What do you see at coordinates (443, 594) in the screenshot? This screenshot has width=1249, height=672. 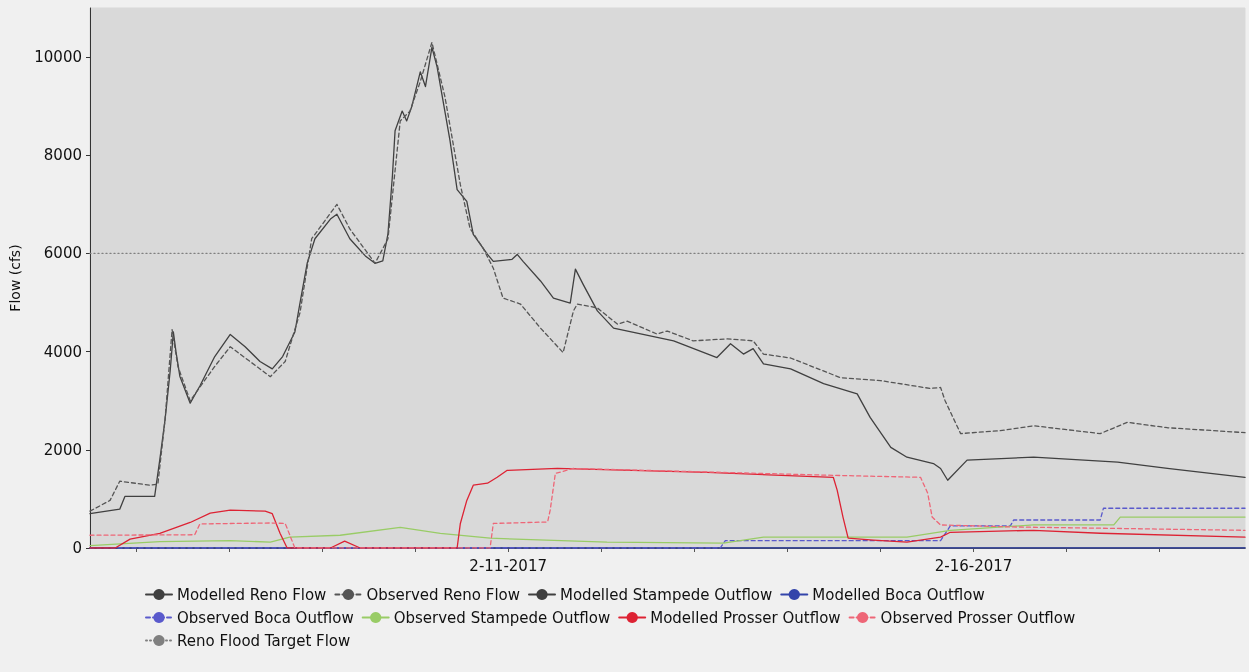 I see `legend-label: Observed Reno Flow` at bounding box center [443, 594].